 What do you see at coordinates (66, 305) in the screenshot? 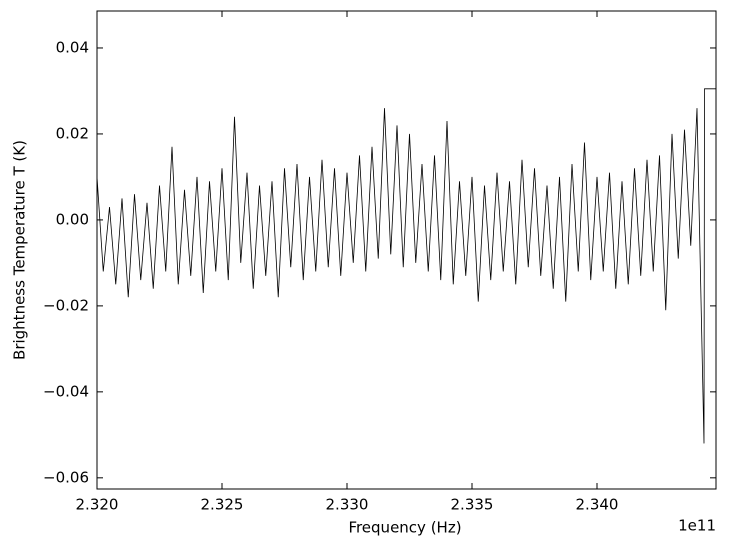
I see `y-tick-label: −0.02` at bounding box center [66, 305].